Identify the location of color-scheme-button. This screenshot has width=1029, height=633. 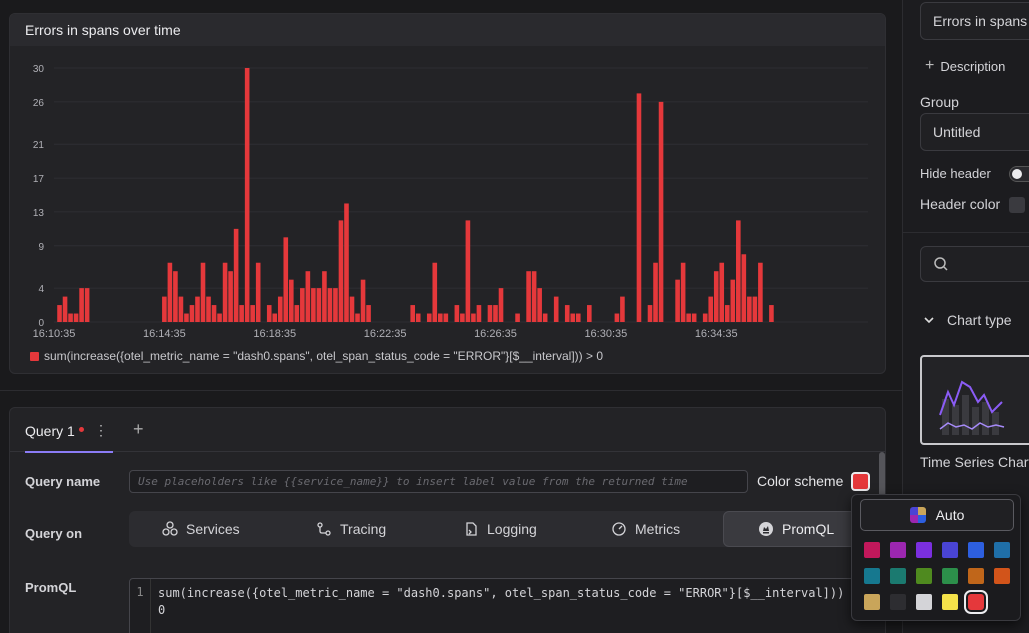
(860, 481).